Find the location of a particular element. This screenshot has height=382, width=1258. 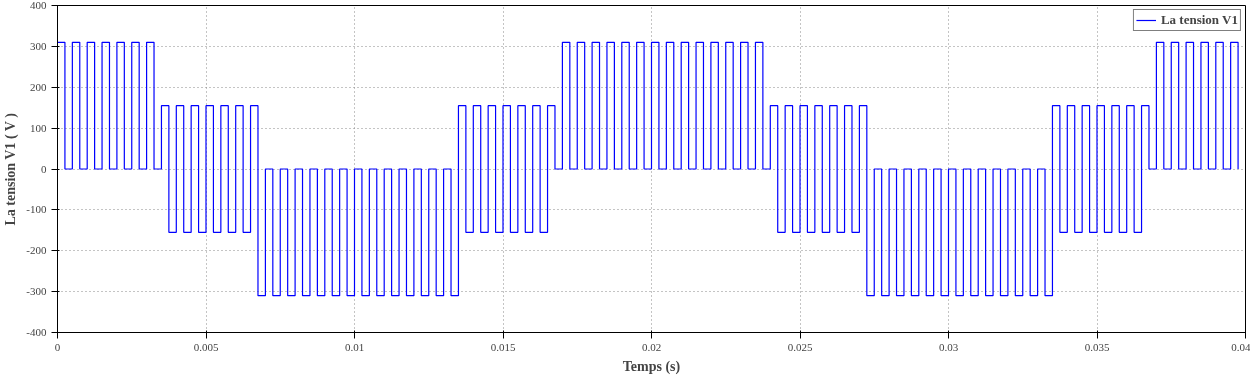

x-axis-title: Temps (s) is located at coordinates (651, 366).